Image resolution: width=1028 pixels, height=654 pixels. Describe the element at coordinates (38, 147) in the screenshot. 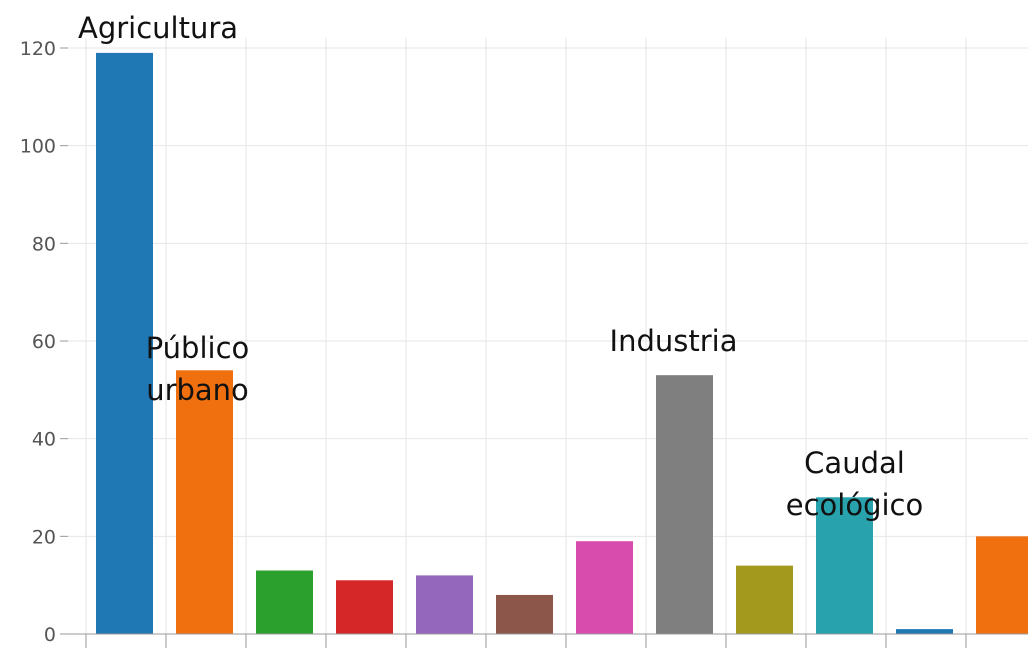

I see `y-tick-label: 100` at that location.